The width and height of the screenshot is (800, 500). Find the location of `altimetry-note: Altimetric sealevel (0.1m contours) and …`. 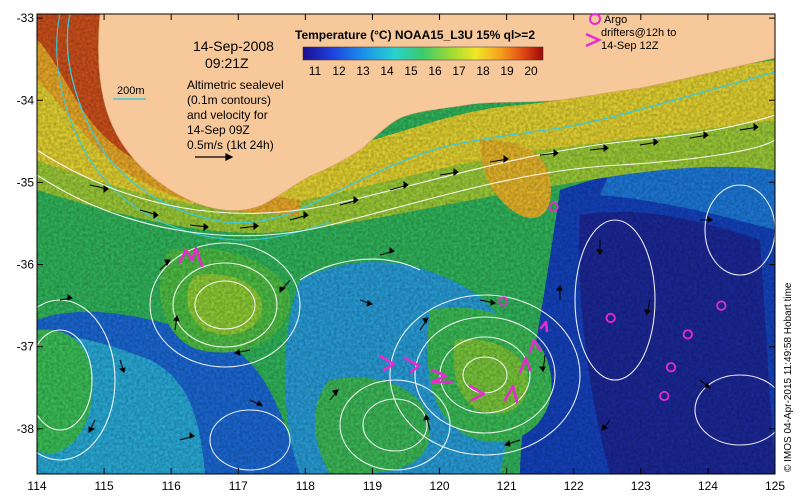

altimetry-note: Altimetric sealevel (0.1m contours) and … is located at coordinates (235, 115).